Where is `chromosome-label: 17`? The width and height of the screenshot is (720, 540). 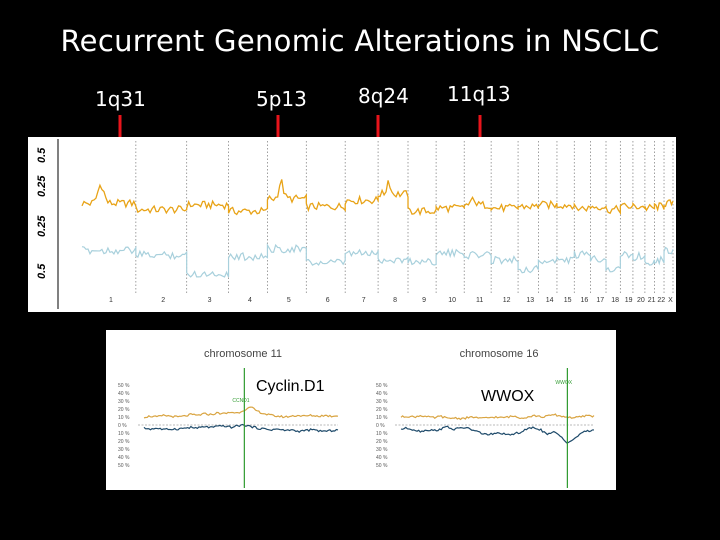 chromosome-label: 17 is located at coordinates (600, 300).